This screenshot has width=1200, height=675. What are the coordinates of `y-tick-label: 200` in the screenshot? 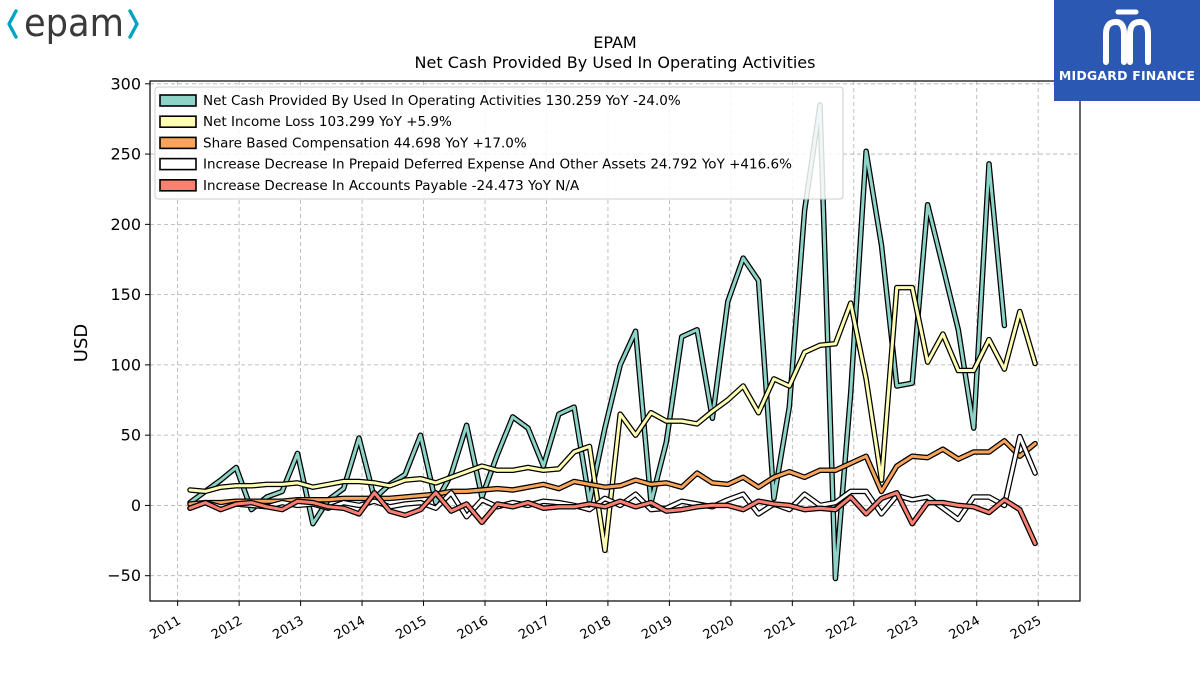 It's located at (125, 224).